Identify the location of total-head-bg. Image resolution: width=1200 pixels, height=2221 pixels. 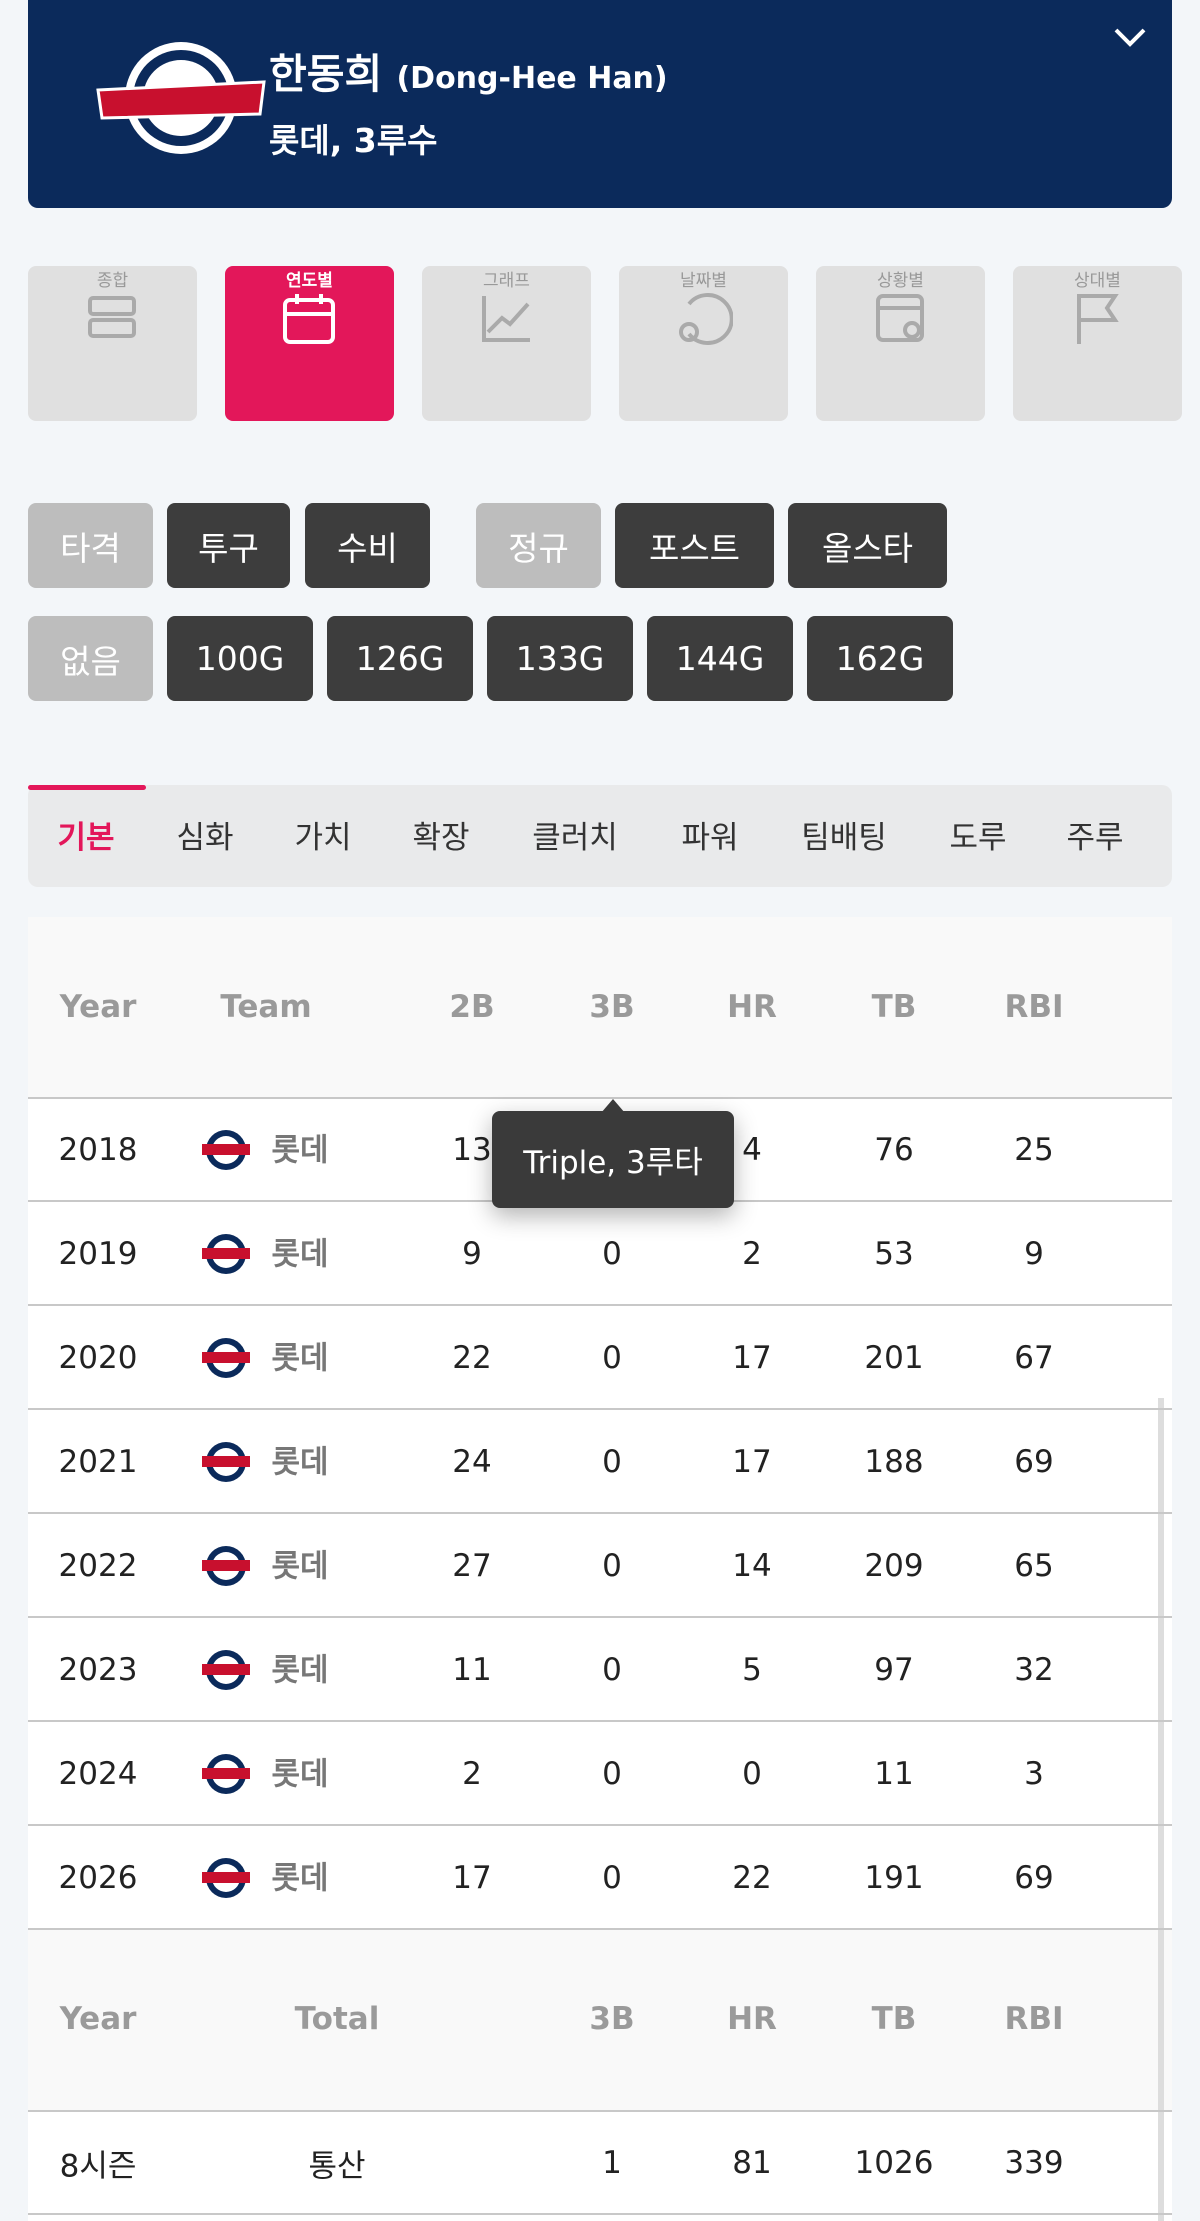
(600, 2019).